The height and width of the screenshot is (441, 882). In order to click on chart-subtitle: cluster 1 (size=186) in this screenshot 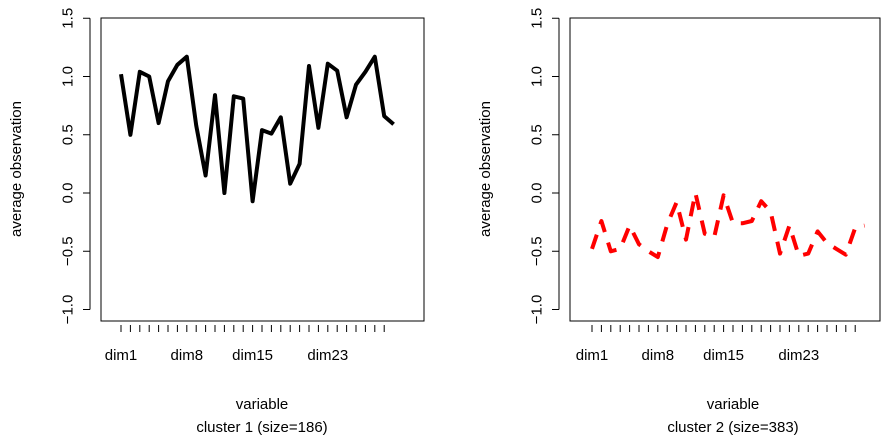, I will do `click(261, 427)`.